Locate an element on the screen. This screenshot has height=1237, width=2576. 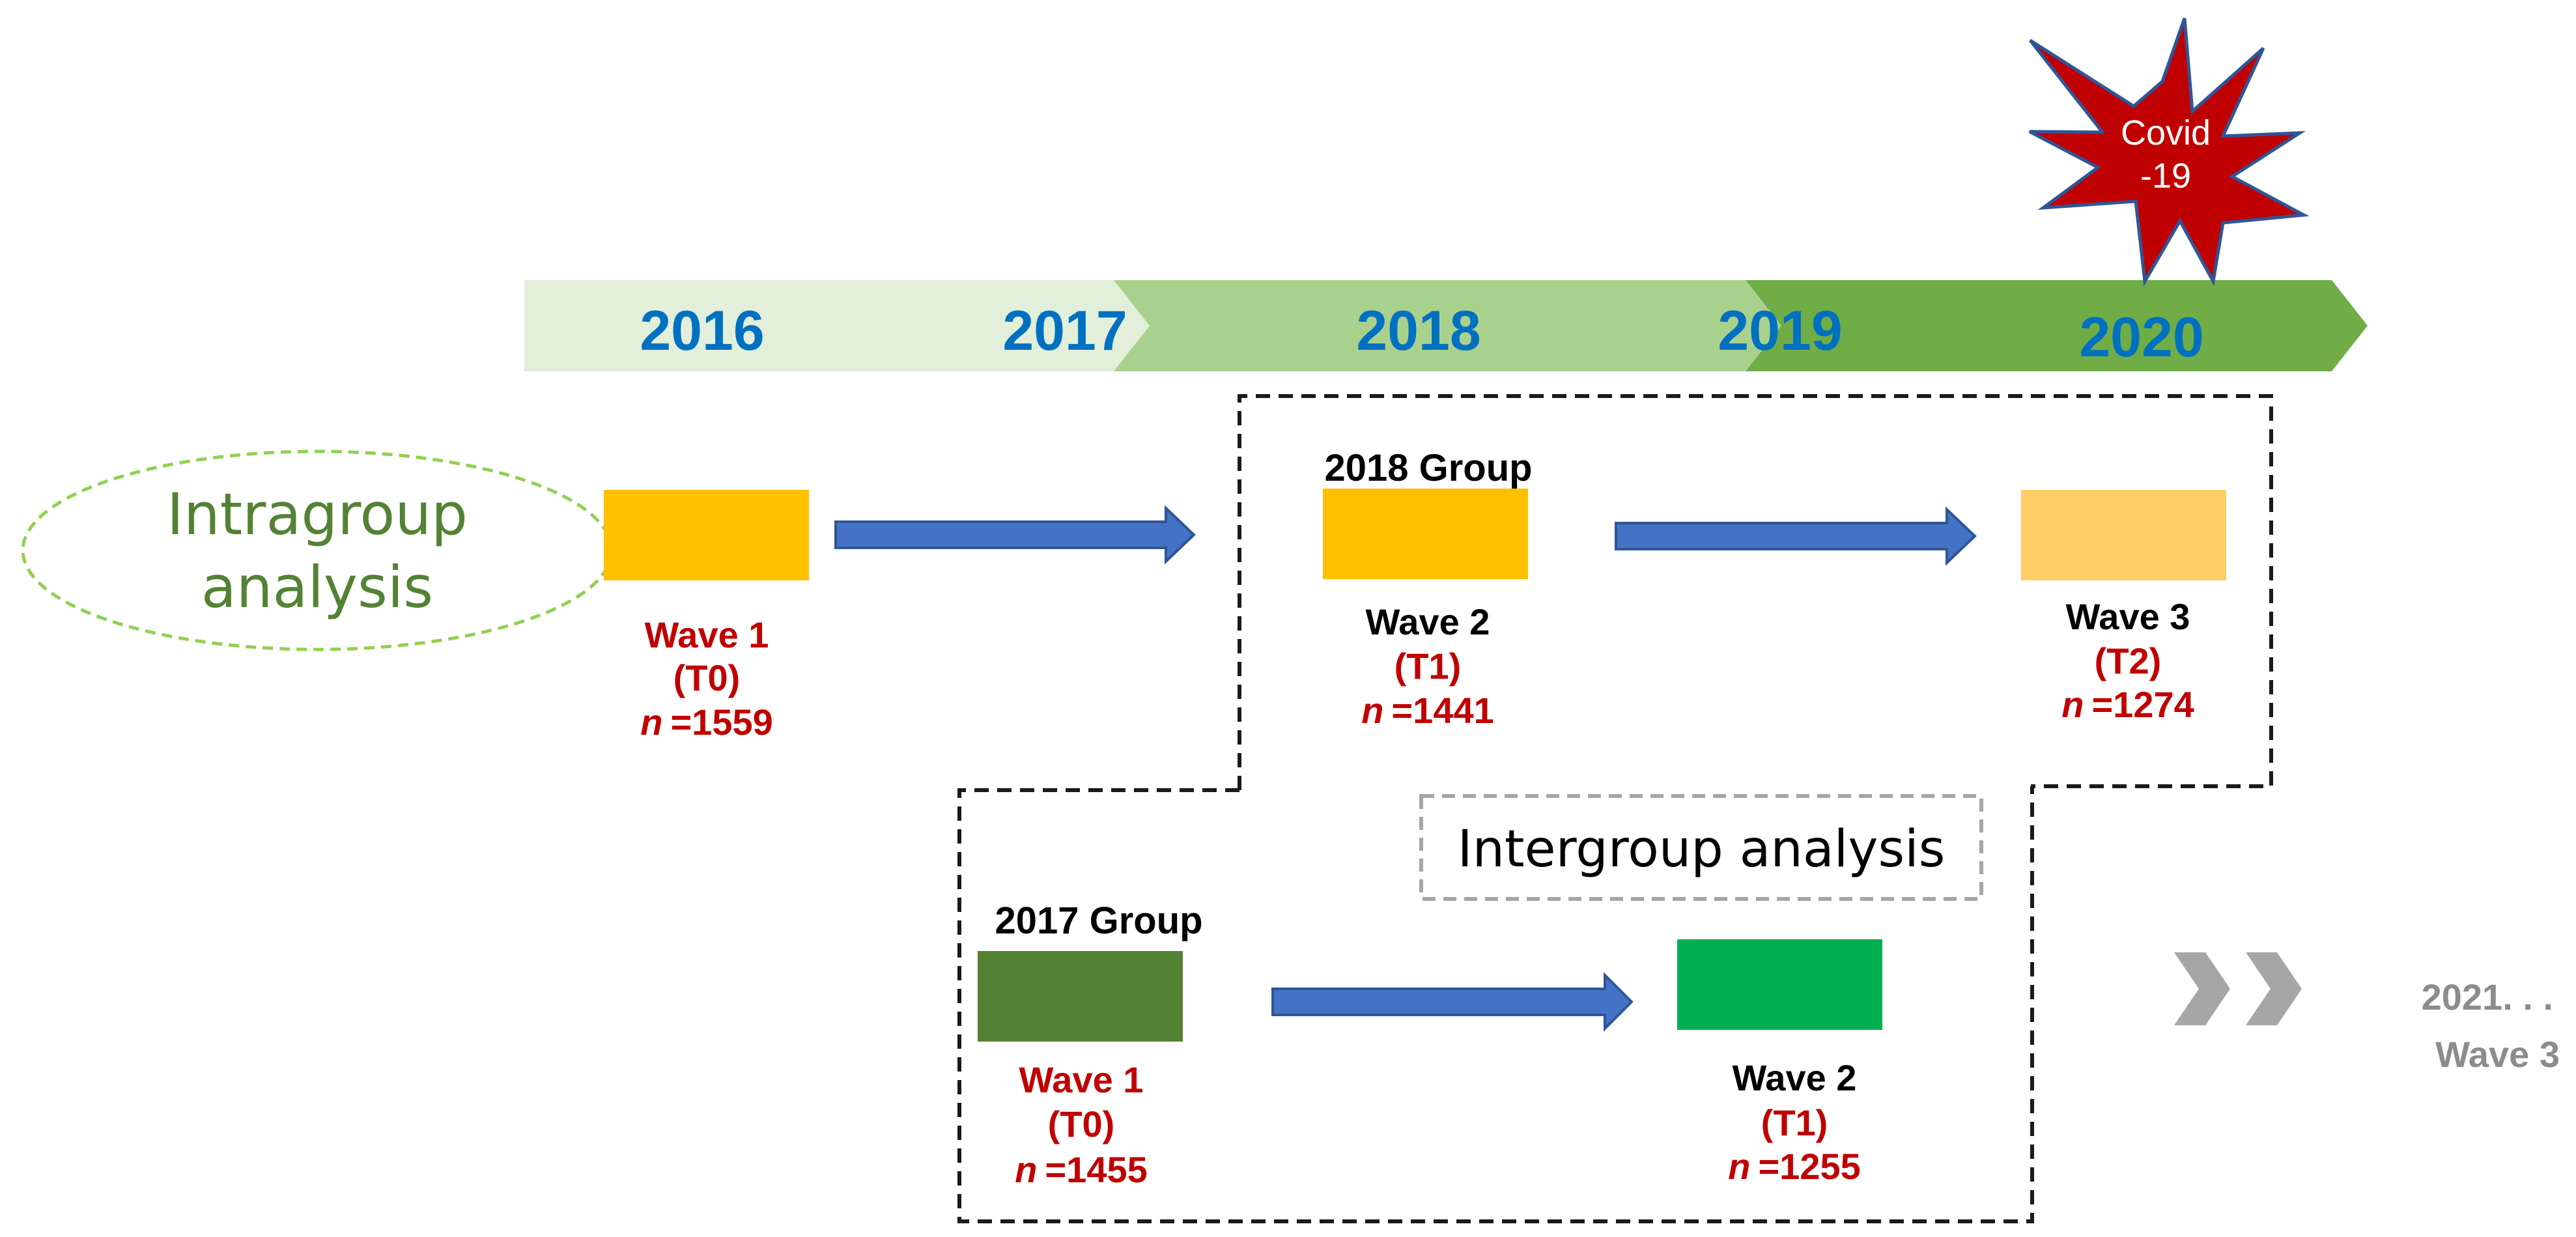
year-label-2016: 2016 is located at coordinates (702, 331).